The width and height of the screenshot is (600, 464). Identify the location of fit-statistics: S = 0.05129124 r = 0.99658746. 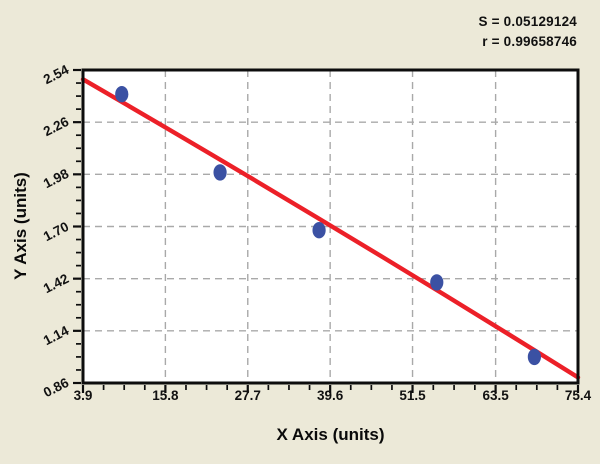
(527, 32).